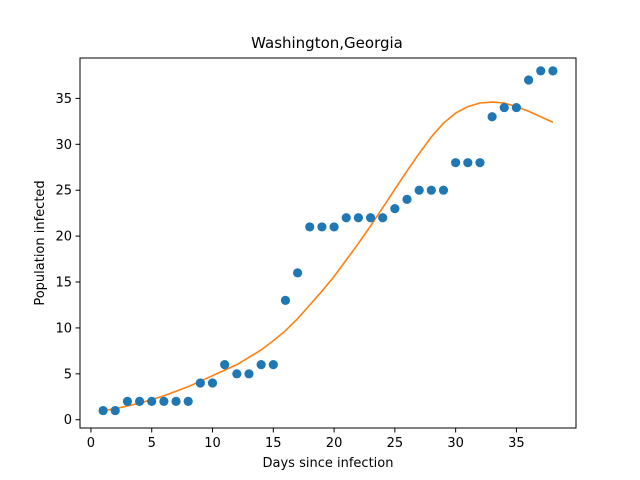 This screenshot has height=480, width=640. I want to click on x-tick-label: 5, so click(152, 443).